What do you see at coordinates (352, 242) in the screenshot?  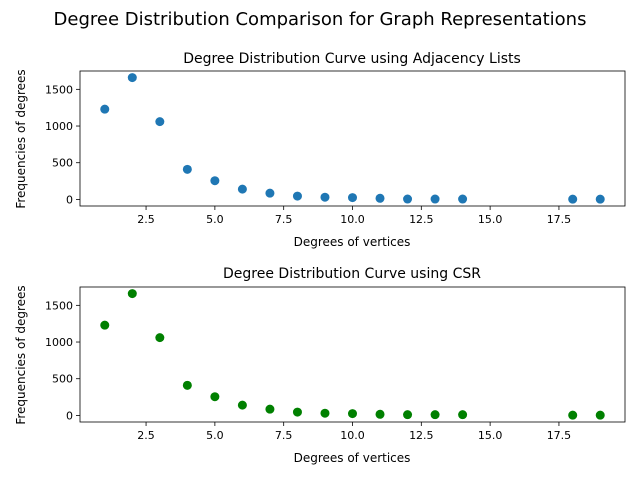 I see `adjacency-x-axis-label: Degrees of vertices` at bounding box center [352, 242].